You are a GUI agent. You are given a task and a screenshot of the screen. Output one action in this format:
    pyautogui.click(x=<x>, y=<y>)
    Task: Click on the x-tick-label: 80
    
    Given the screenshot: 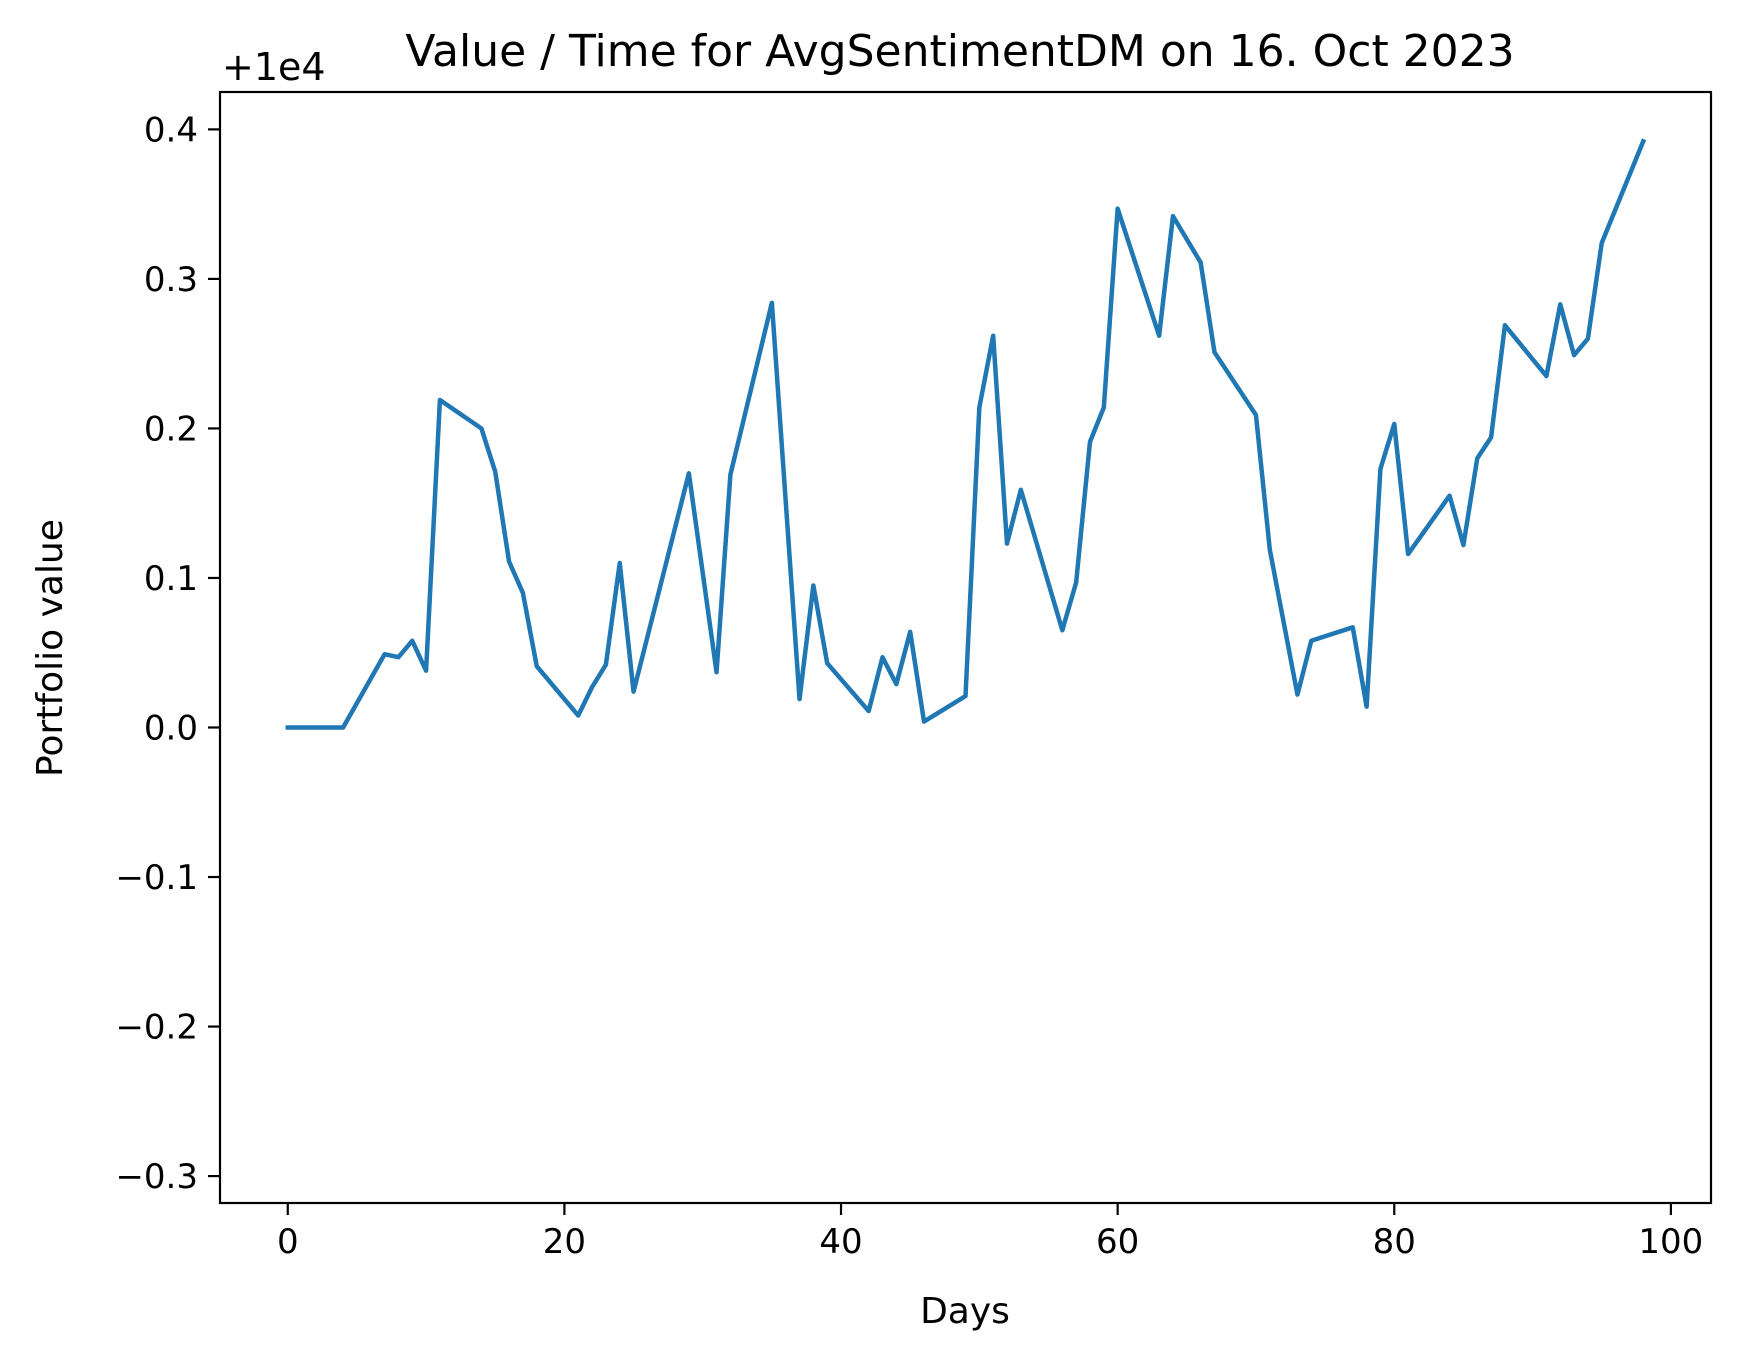 What is the action you would take?
    pyautogui.click(x=1394, y=1242)
    